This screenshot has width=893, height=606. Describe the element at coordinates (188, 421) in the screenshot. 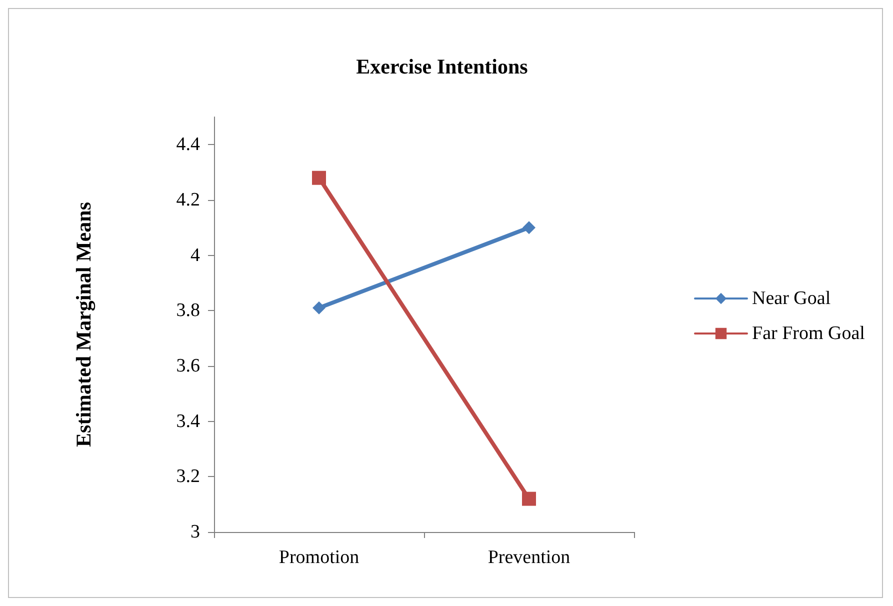

I see `y-tick-label: 3.4` at that location.